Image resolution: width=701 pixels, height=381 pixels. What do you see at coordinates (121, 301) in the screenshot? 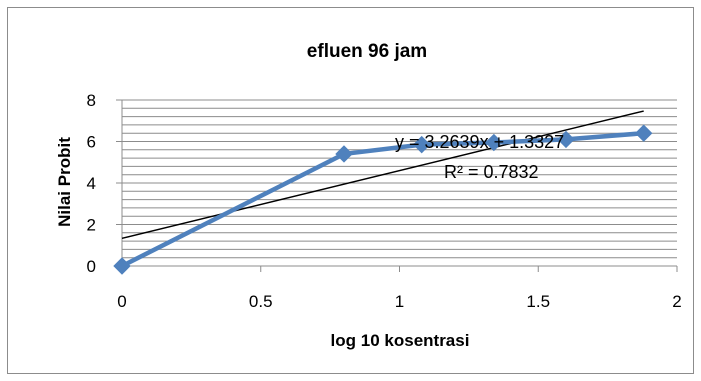
I see `x-tick-label: 0` at bounding box center [121, 301].